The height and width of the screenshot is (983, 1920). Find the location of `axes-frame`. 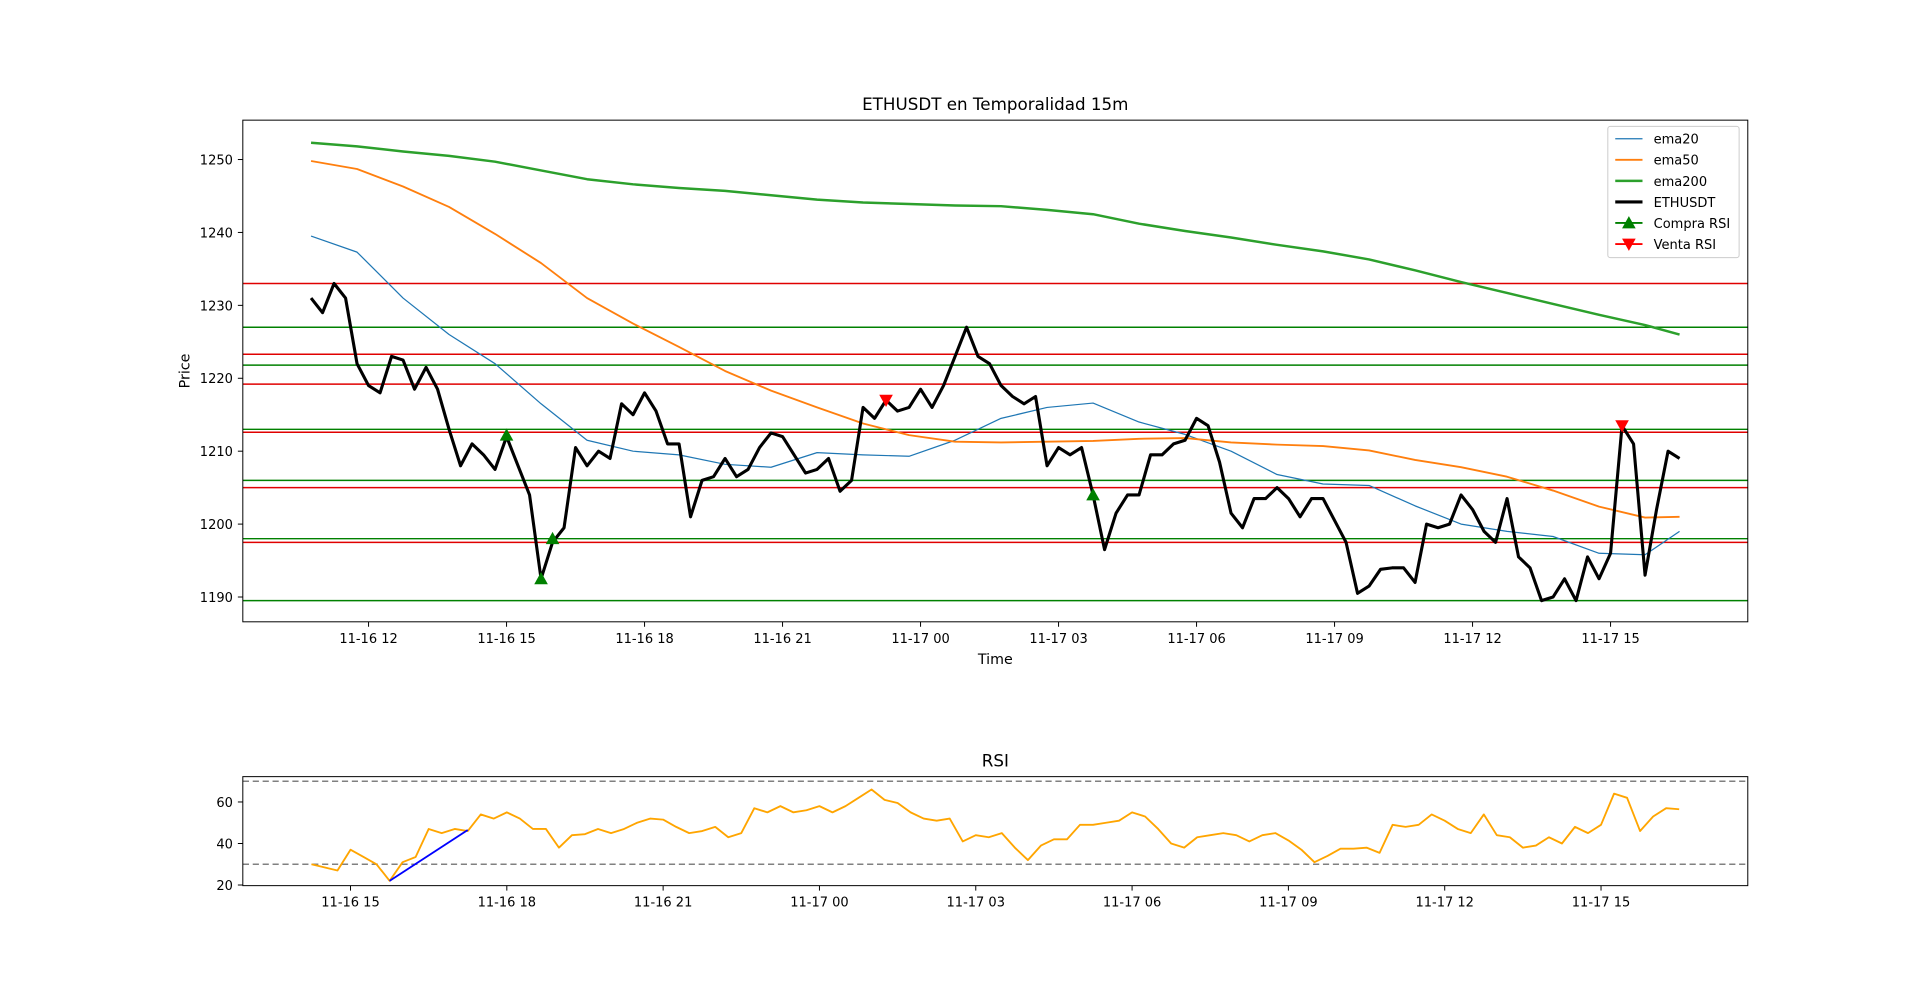

axes-frame is located at coordinates (995, 831).